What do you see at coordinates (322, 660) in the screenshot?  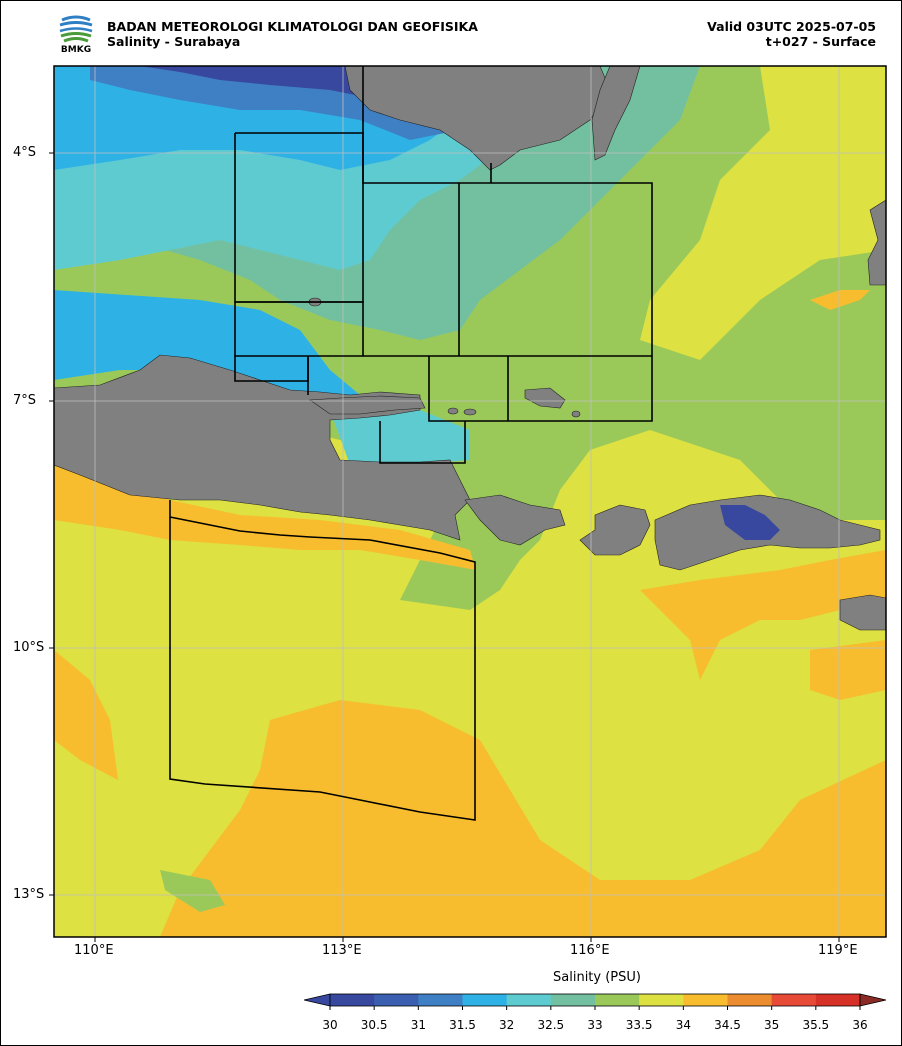 I see `zone-boundary-south` at bounding box center [322, 660].